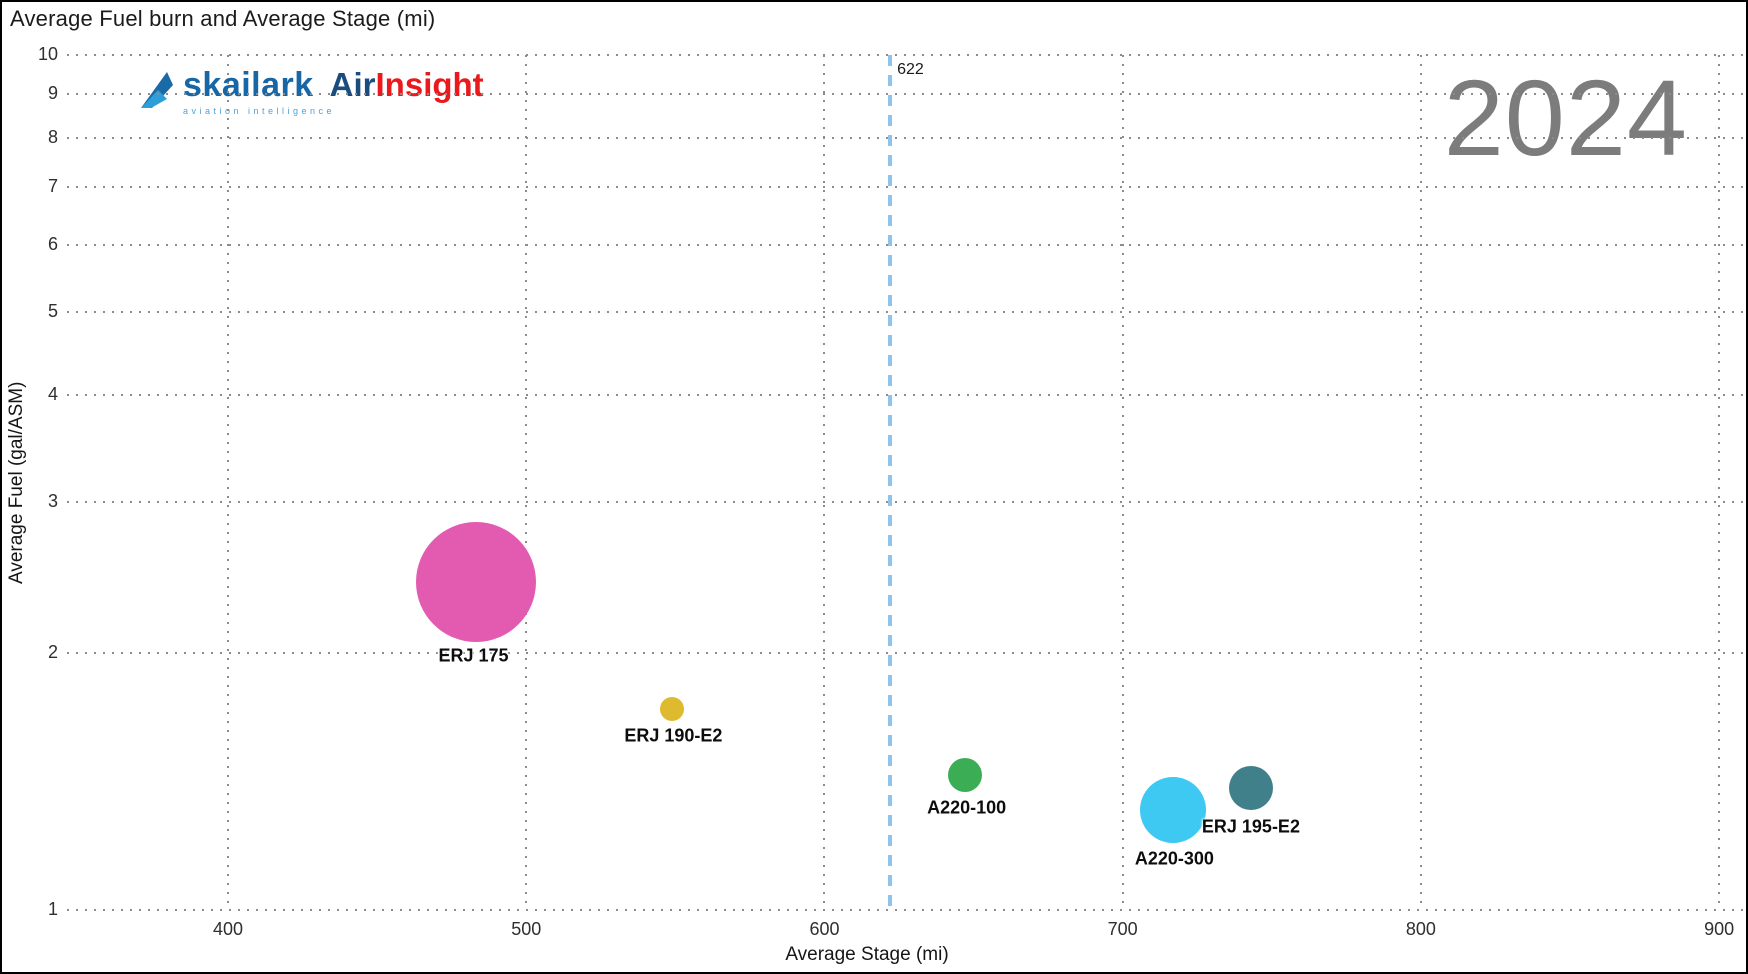 The image size is (1748, 974). What do you see at coordinates (52, 311) in the screenshot?
I see `y-tick-label-5: 5` at bounding box center [52, 311].